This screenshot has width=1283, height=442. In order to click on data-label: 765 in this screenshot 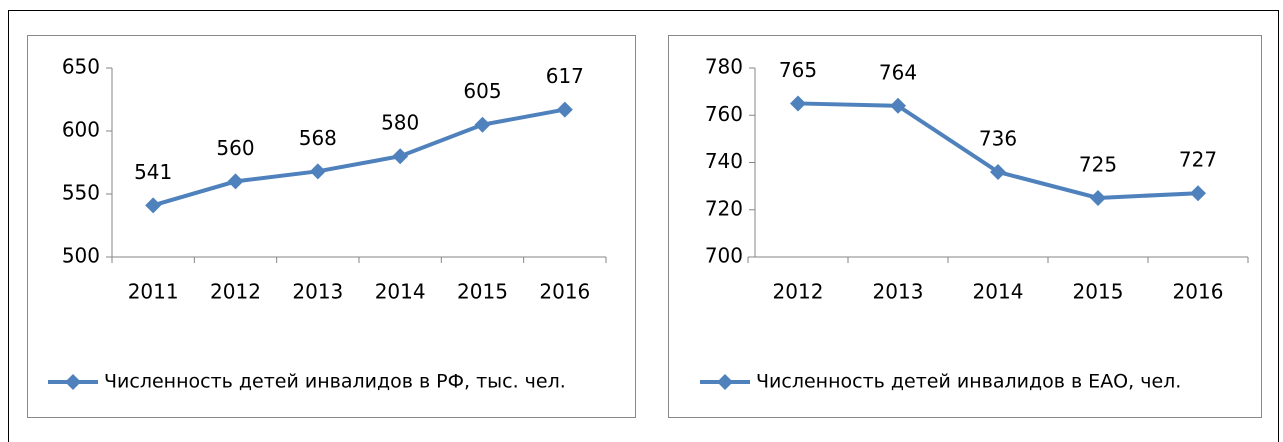, I will do `click(798, 70)`.